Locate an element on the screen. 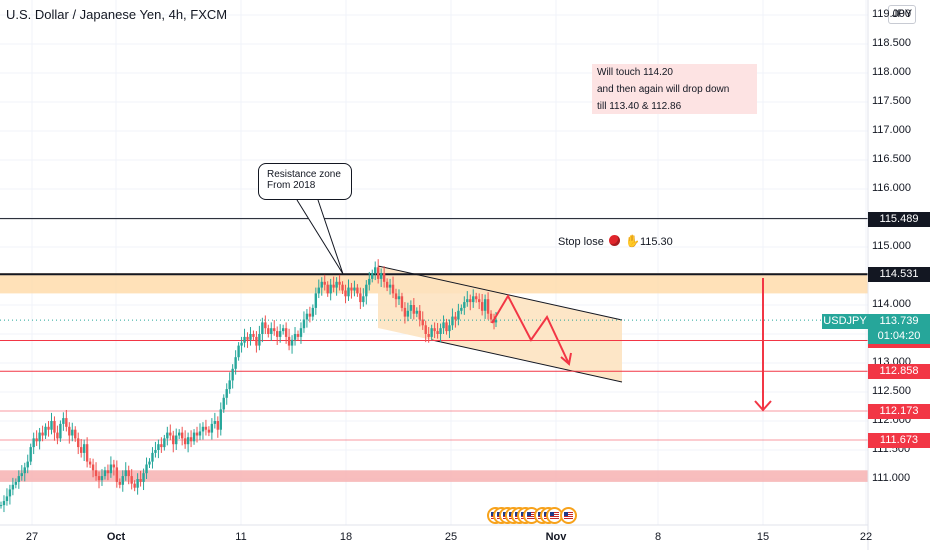 This screenshot has height=550, width=932. channel-fill is located at coordinates (500, 324).